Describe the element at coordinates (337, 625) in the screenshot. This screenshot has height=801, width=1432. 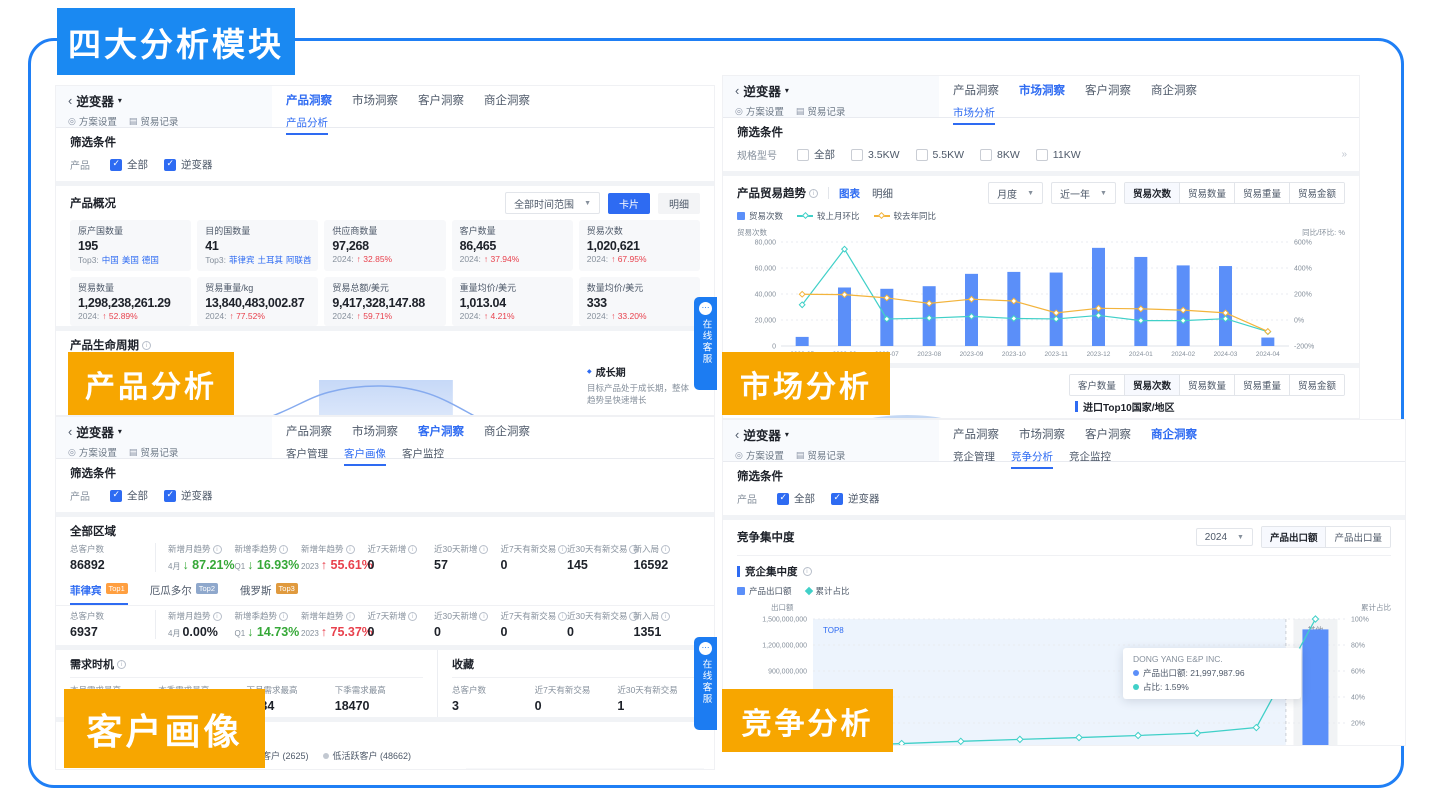
I see `stat-新增年趋势: 新增年趋势 i 2023 ↑ 75.37%` at that location.